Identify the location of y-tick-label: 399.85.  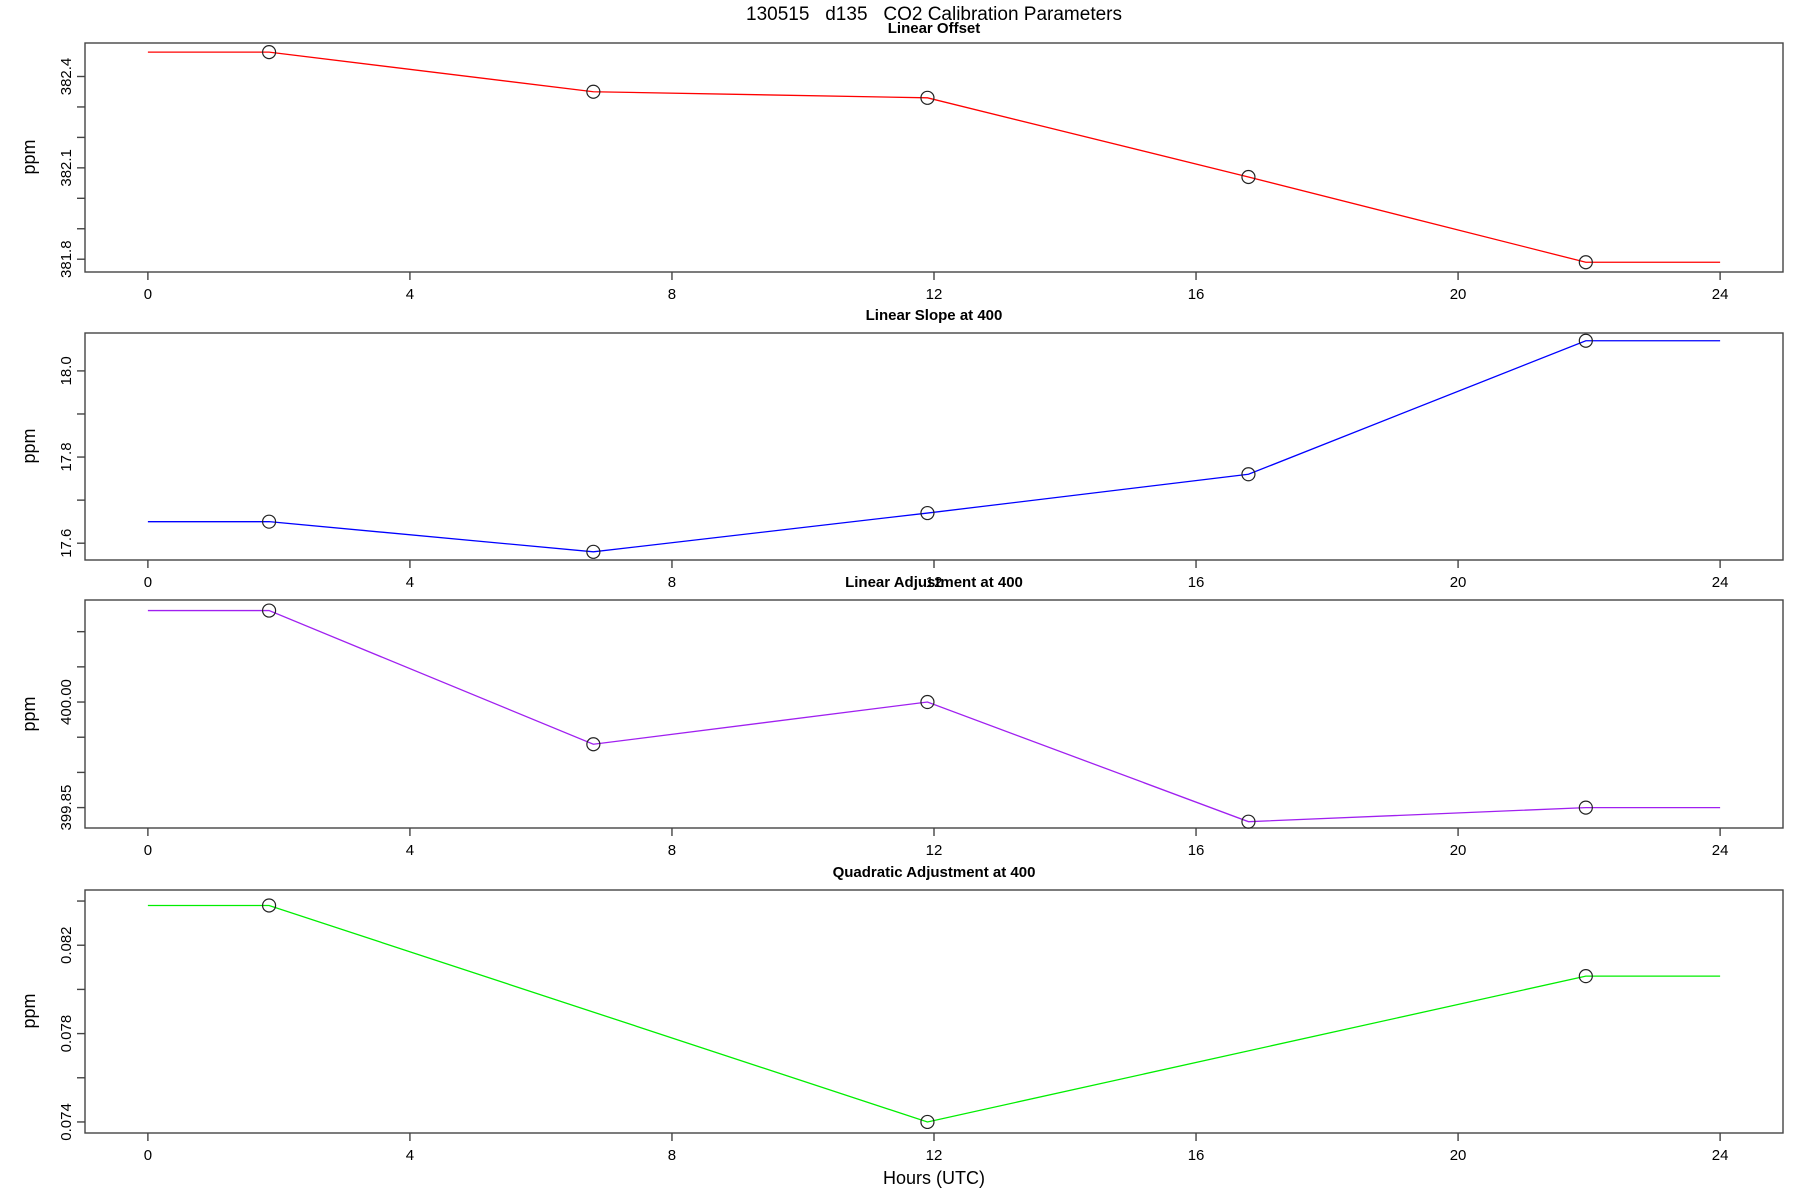
(66, 808).